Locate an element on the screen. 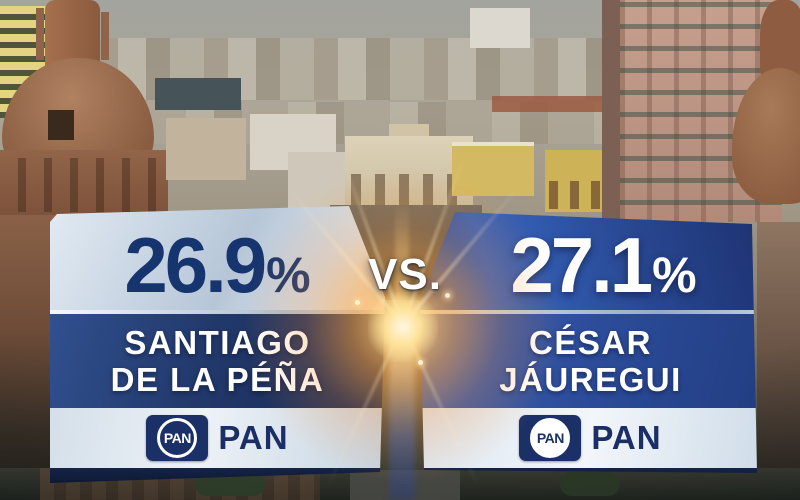 Image resolution: width=800 pixels, height=500 pixels. name-line: JÁUREGUI is located at coordinates (590, 379).